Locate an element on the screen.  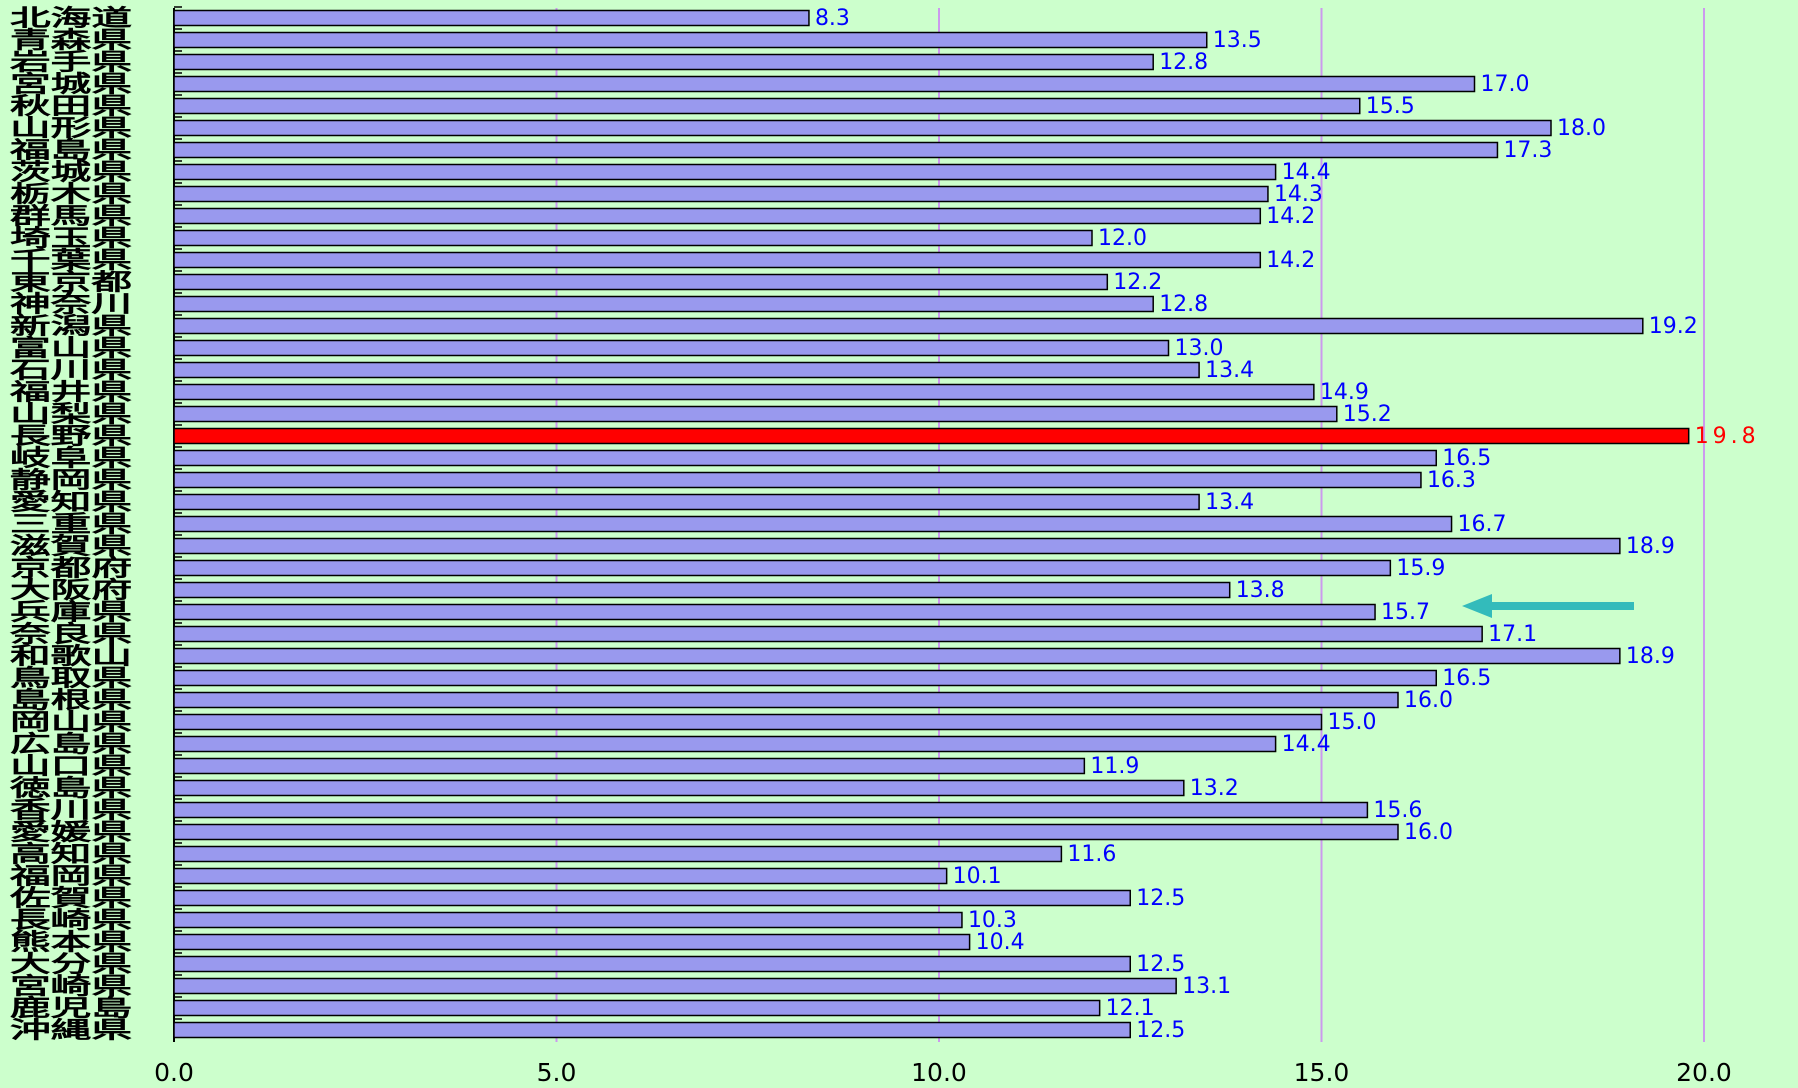
y-tick-label: 高知県 is located at coordinates (71, 854).